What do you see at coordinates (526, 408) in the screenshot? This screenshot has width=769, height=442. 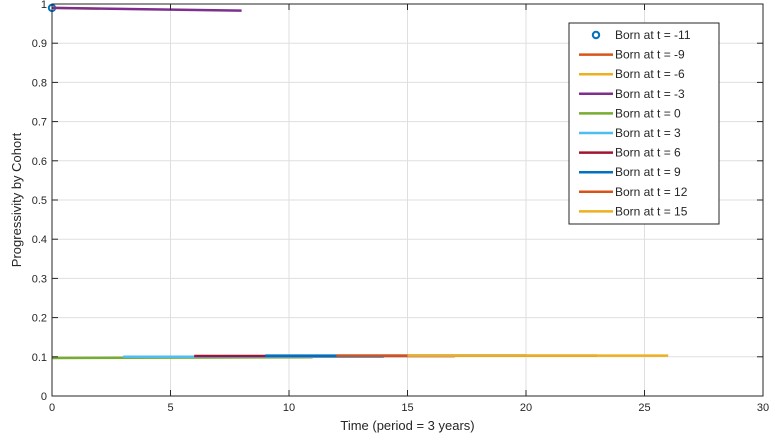 I see `x-tick-label: 20` at bounding box center [526, 408].